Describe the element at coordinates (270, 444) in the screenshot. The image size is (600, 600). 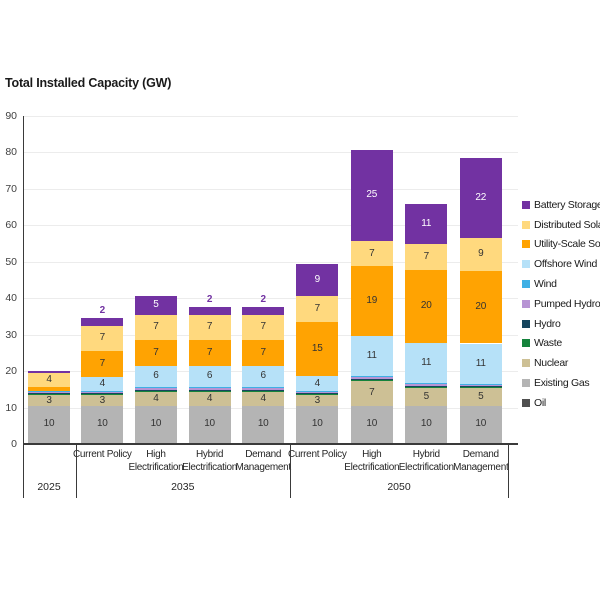
I see `x-axis-line` at that location.